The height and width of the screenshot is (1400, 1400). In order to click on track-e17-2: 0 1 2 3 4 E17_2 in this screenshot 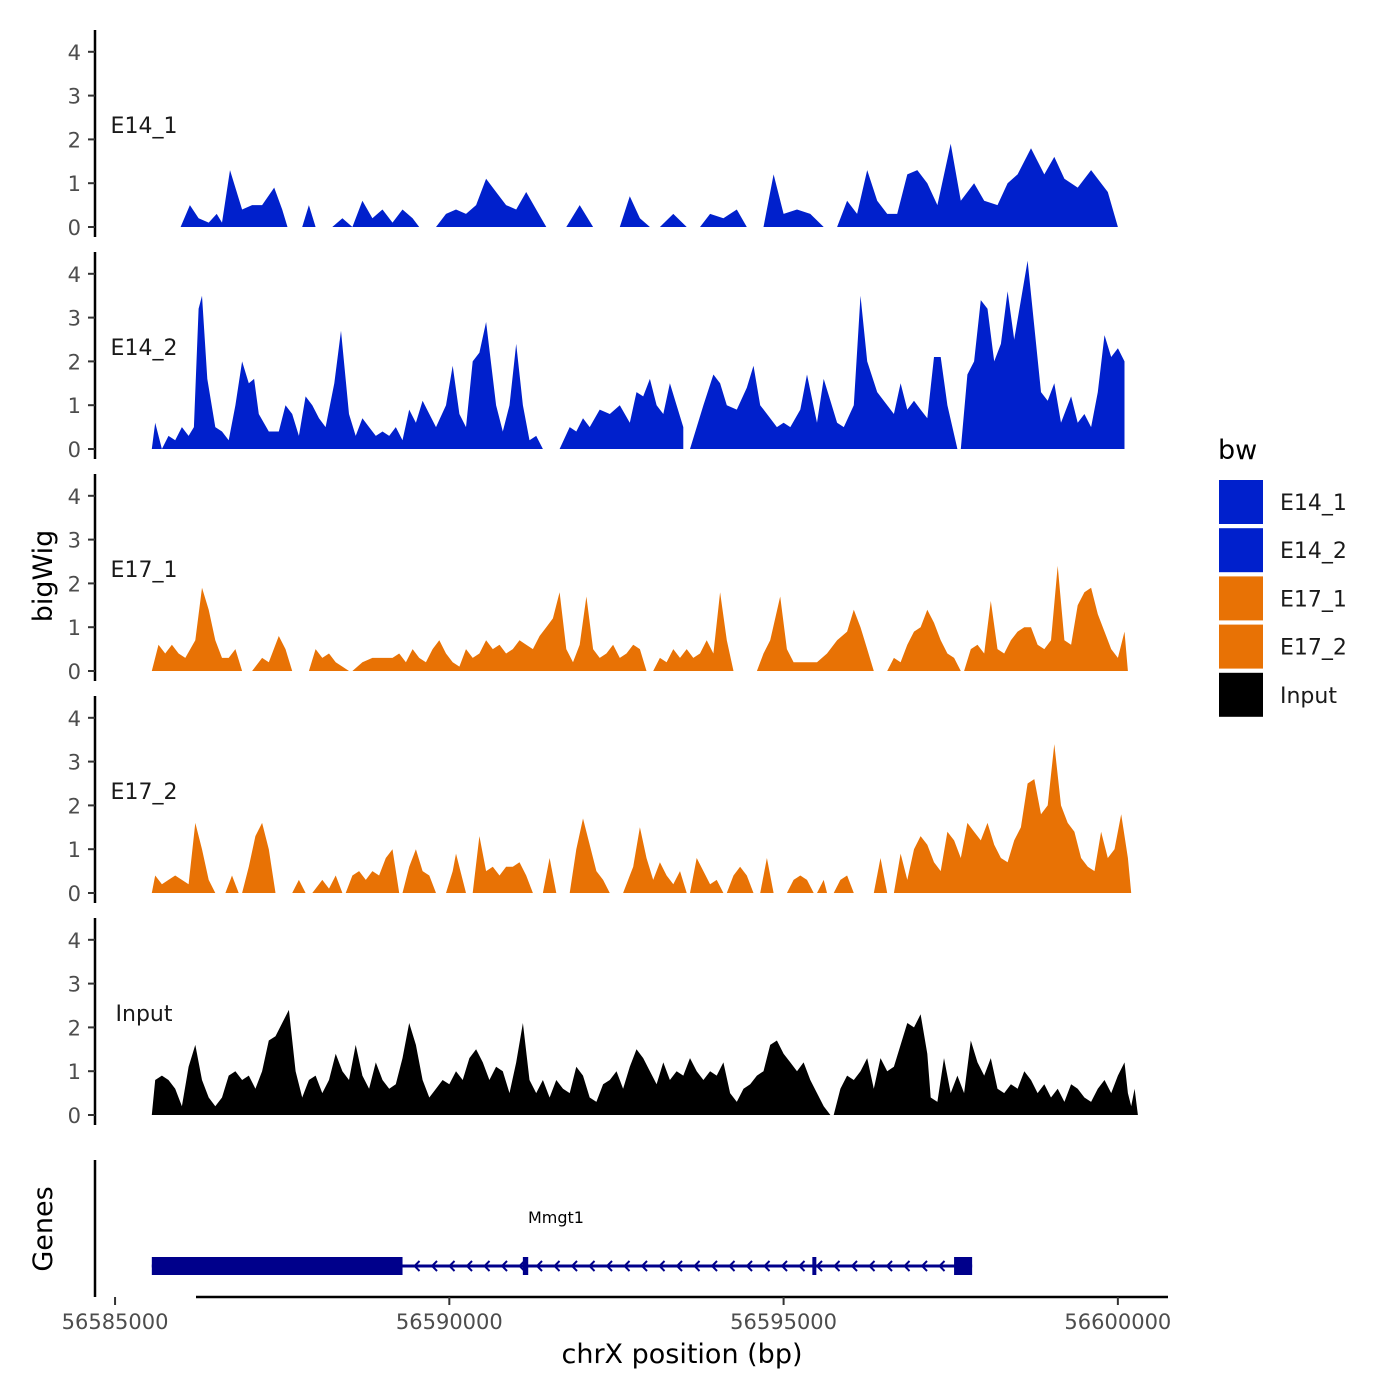, I will do `click(600, 801)`.